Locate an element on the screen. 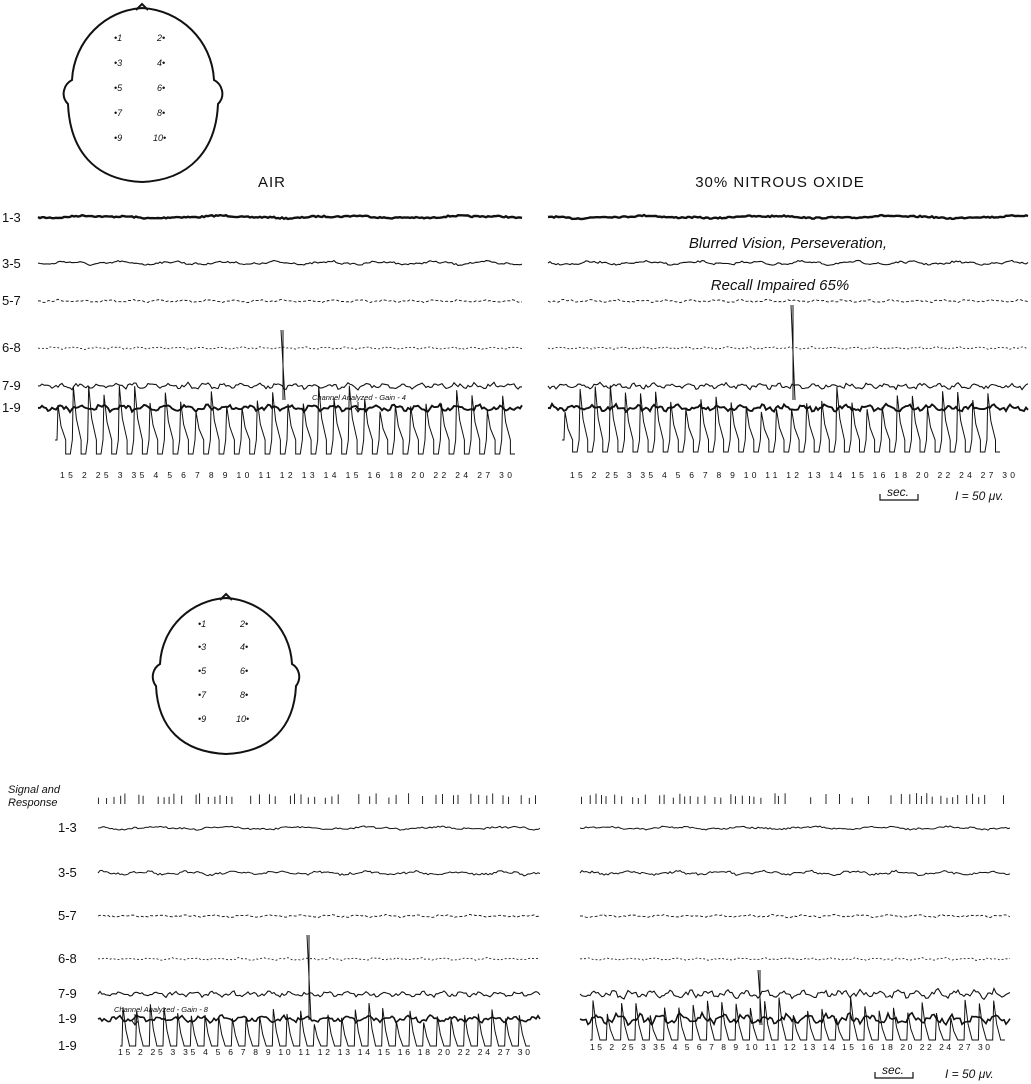 The image size is (1031, 1084). bottom-electrode-4: 4• is located at coordinates (244, 647).